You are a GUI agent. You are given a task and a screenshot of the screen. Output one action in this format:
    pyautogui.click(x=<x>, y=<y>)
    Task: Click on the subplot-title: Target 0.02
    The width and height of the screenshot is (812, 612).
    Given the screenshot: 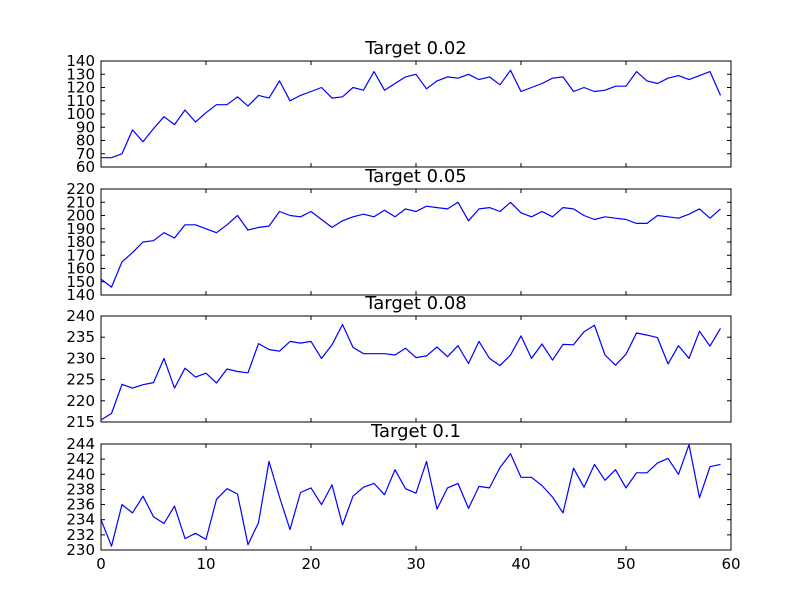 What is the action you would take?
    pyautogui.click(x=415, y=48)
    